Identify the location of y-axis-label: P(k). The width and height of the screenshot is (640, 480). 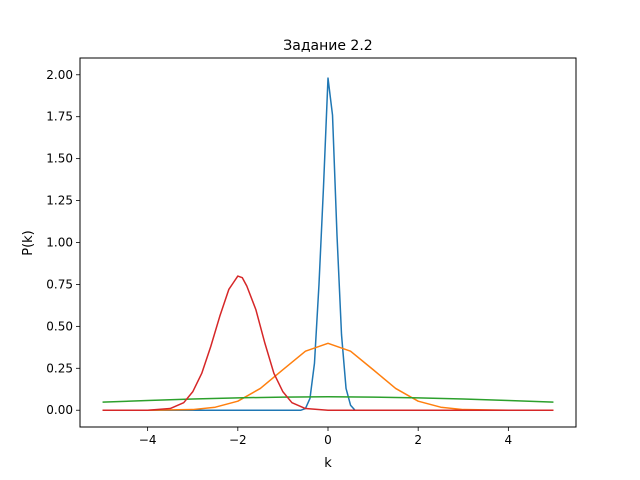
(28, 243).